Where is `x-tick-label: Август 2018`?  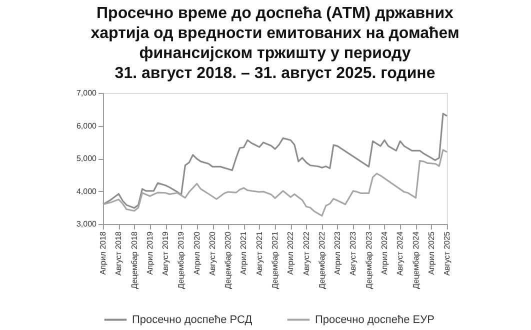
x-tick-label: Август 2018 is located at coordinates (119, 253).